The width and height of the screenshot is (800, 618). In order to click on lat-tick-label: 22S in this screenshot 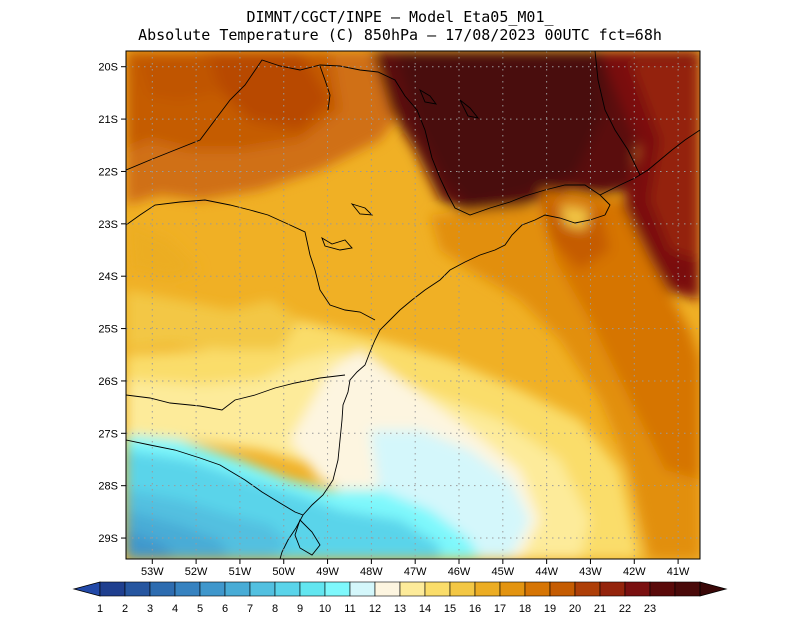, I will do `click(108, 172)`.